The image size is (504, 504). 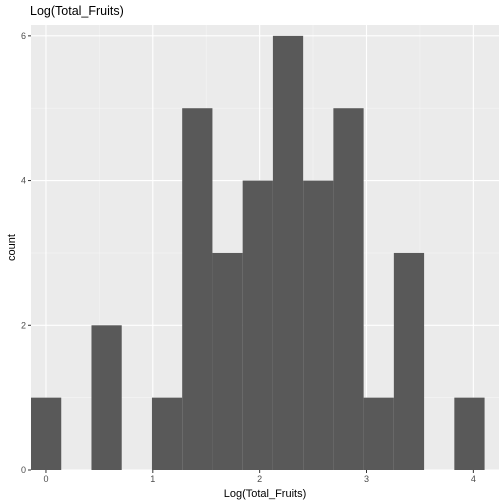 What do you see at coordinates (473, 479) in the screenshot?
I see `x-tick-label: 4` at bounding box center [473, 479].